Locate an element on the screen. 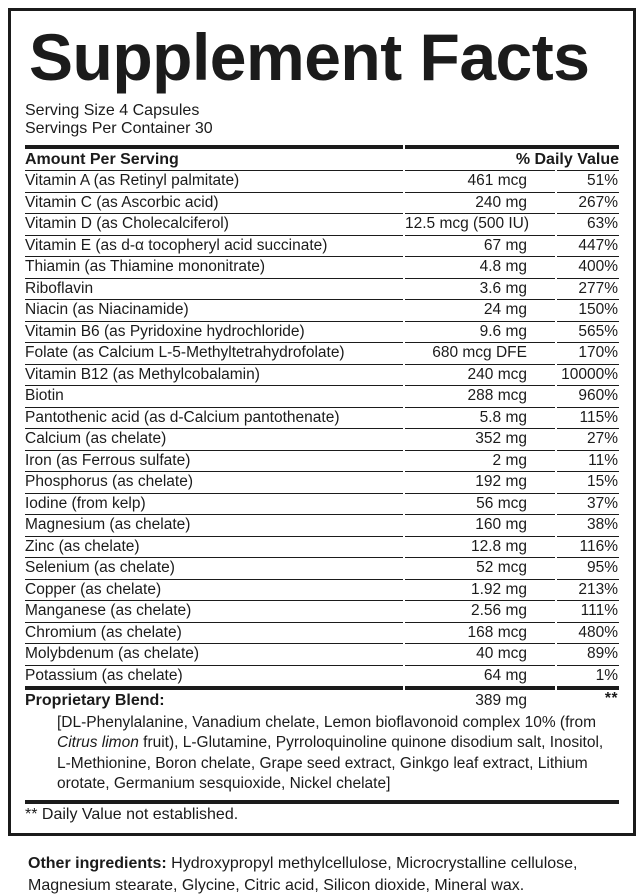  nutrient-row: Copper (as chelate) 1.92 mg 213% is located at coordinates (322, 589).